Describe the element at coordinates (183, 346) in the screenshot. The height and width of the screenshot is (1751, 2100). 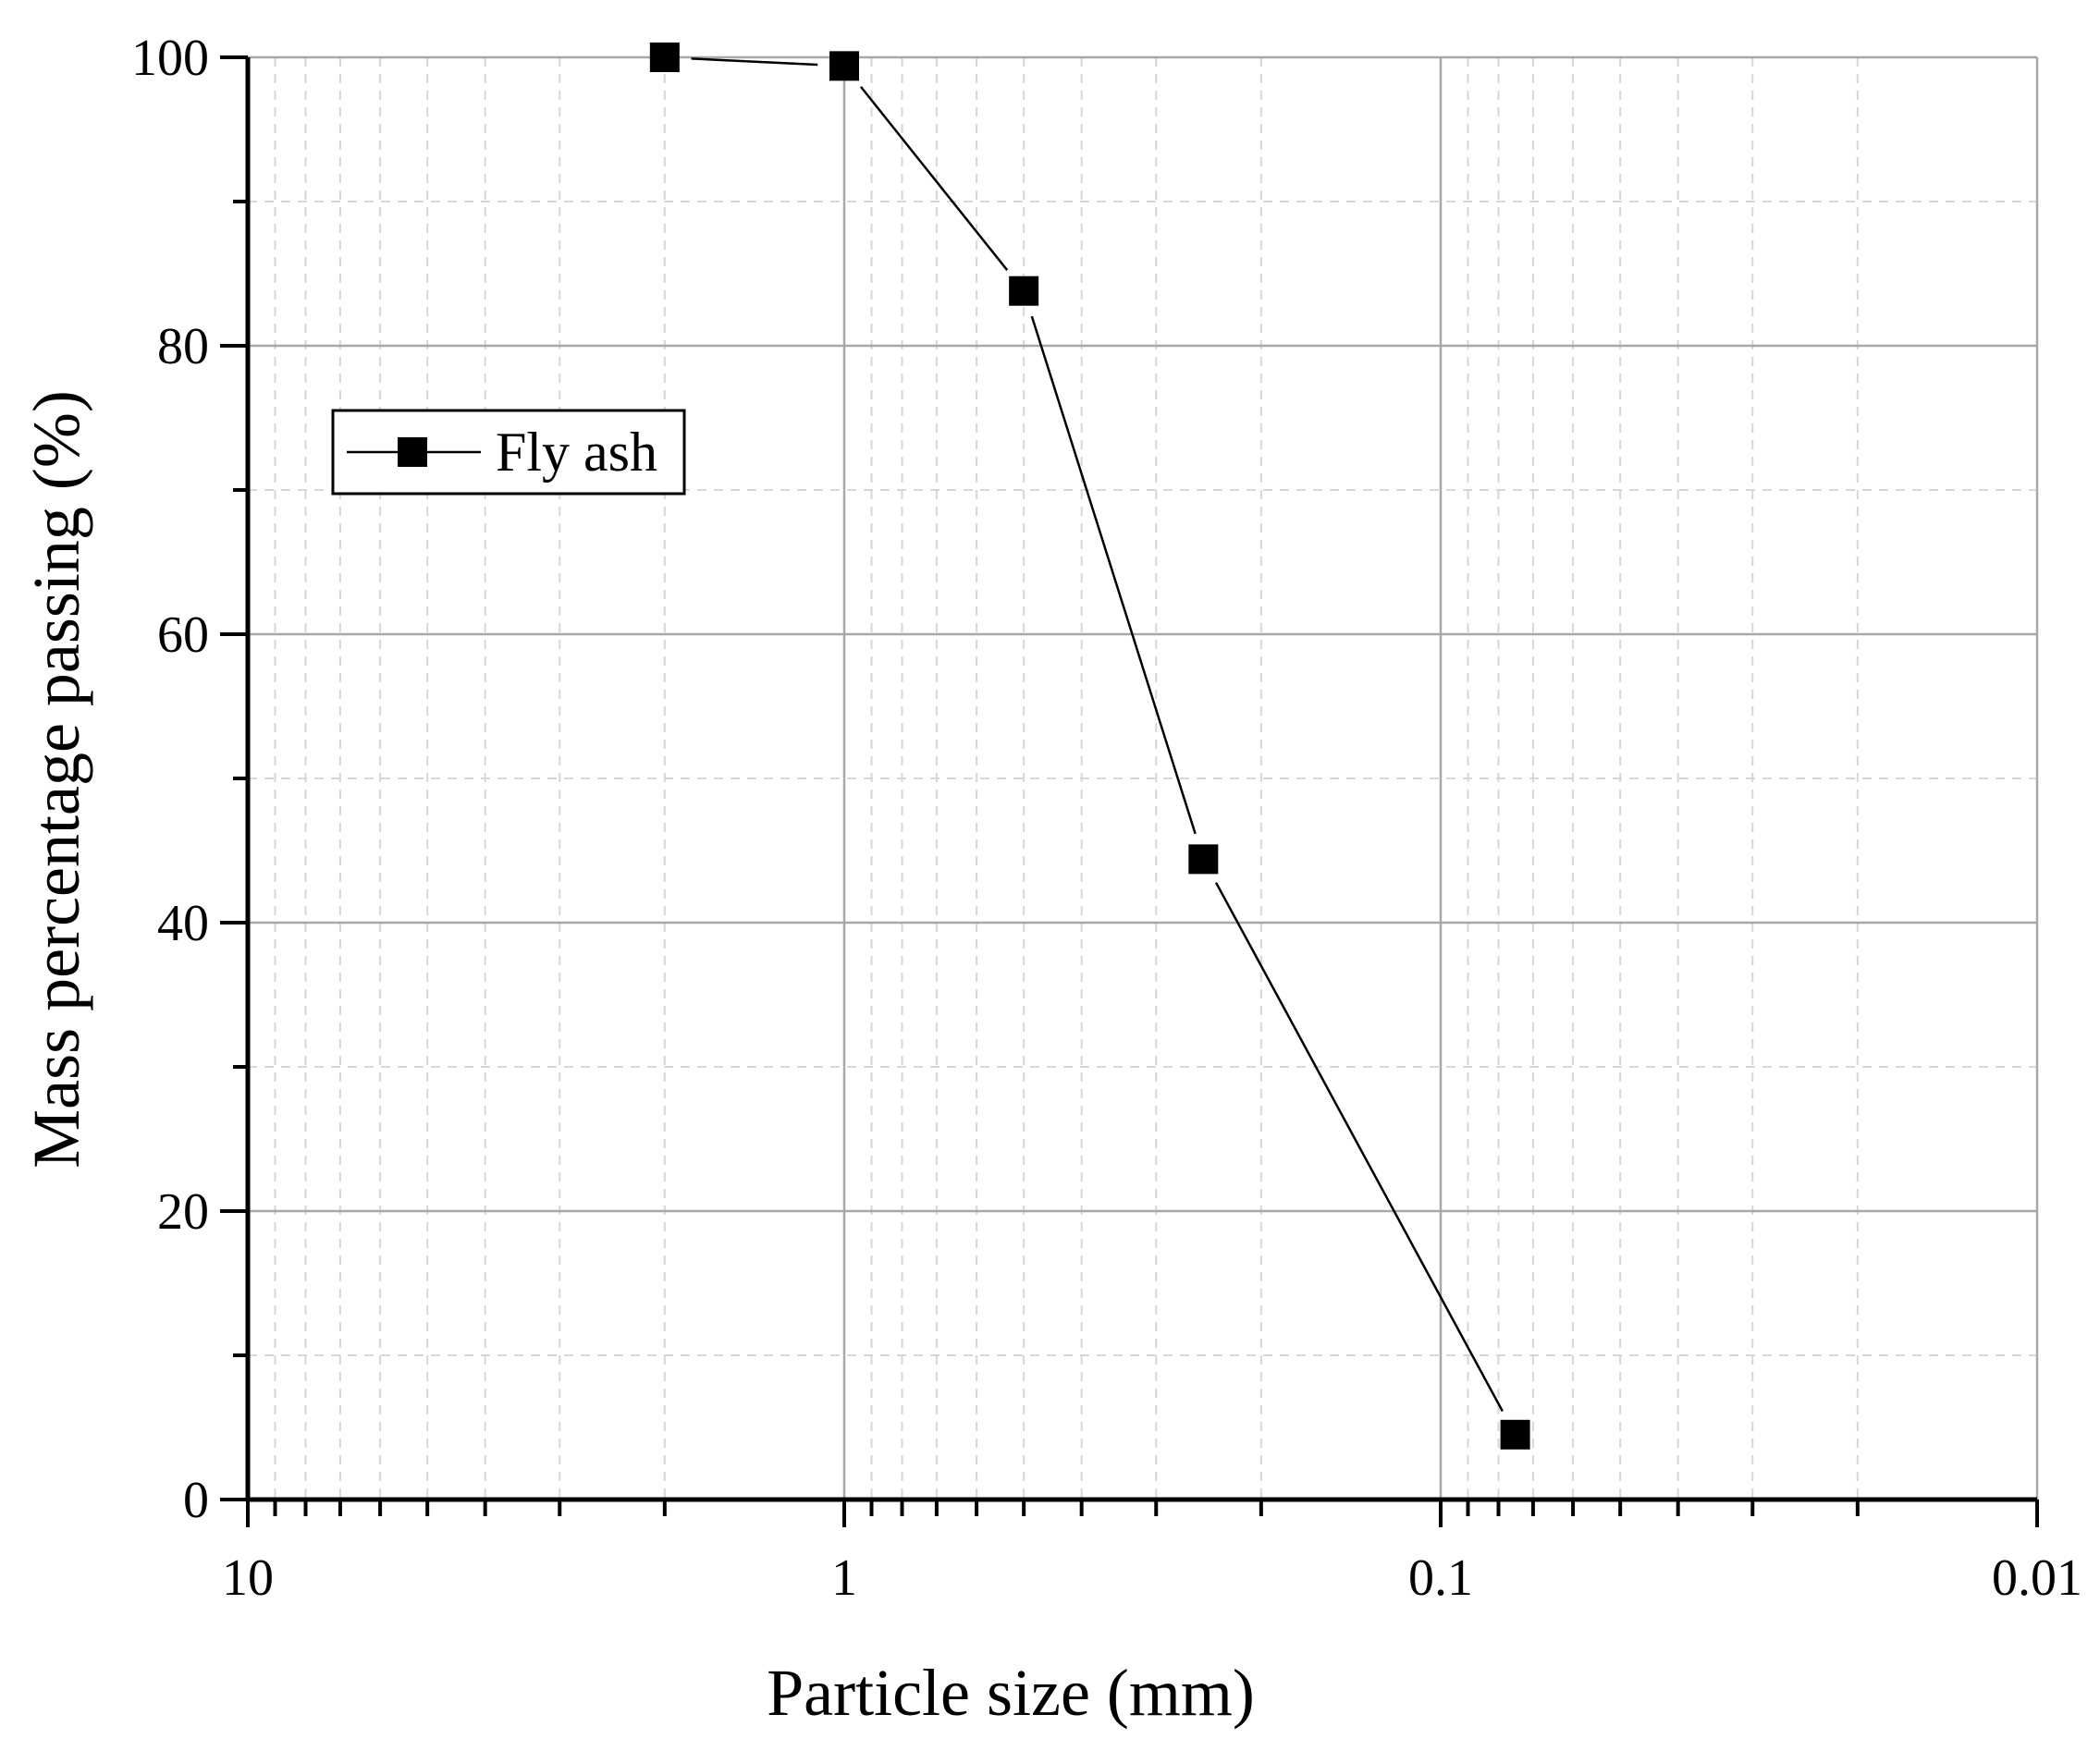
I see `y-tick-label: 80` at that location.